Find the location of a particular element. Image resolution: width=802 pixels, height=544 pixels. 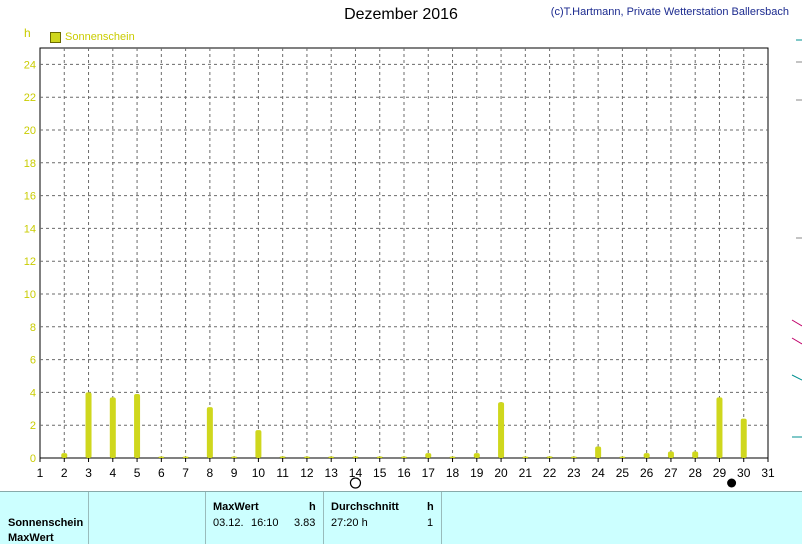

x-tick-label: 15 is located at coordinates (380, 473).